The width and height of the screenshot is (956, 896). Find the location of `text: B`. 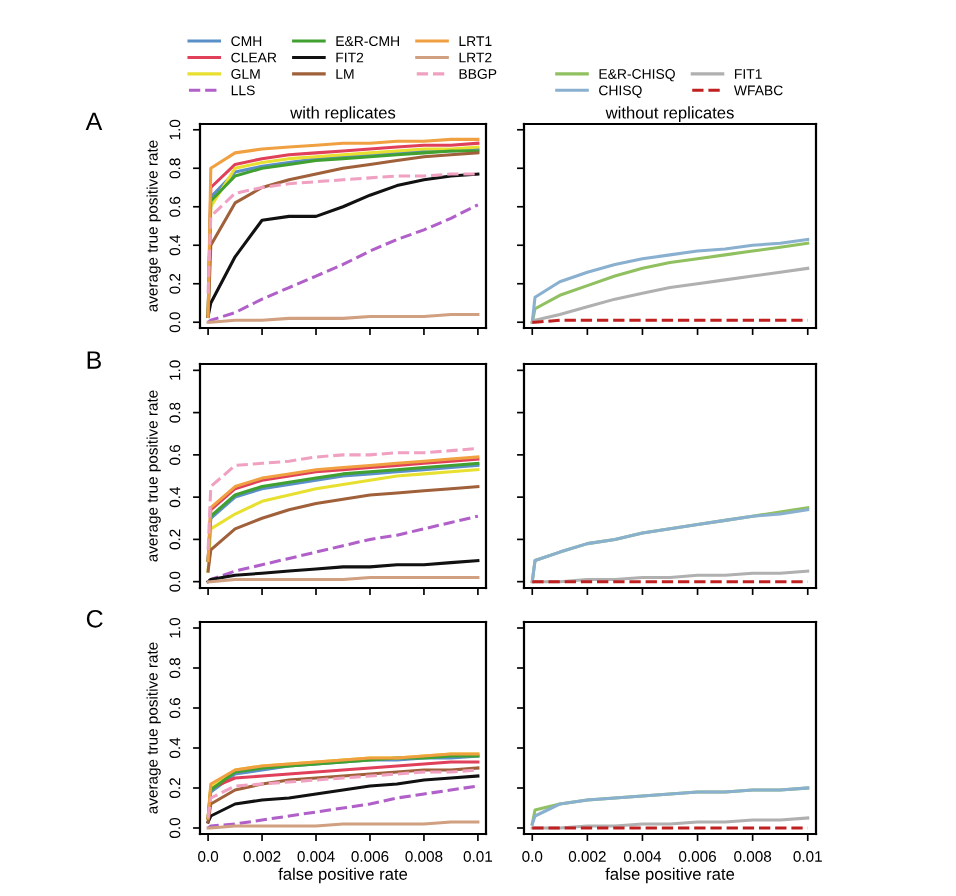

text: B is located at coordinates (94, 360).